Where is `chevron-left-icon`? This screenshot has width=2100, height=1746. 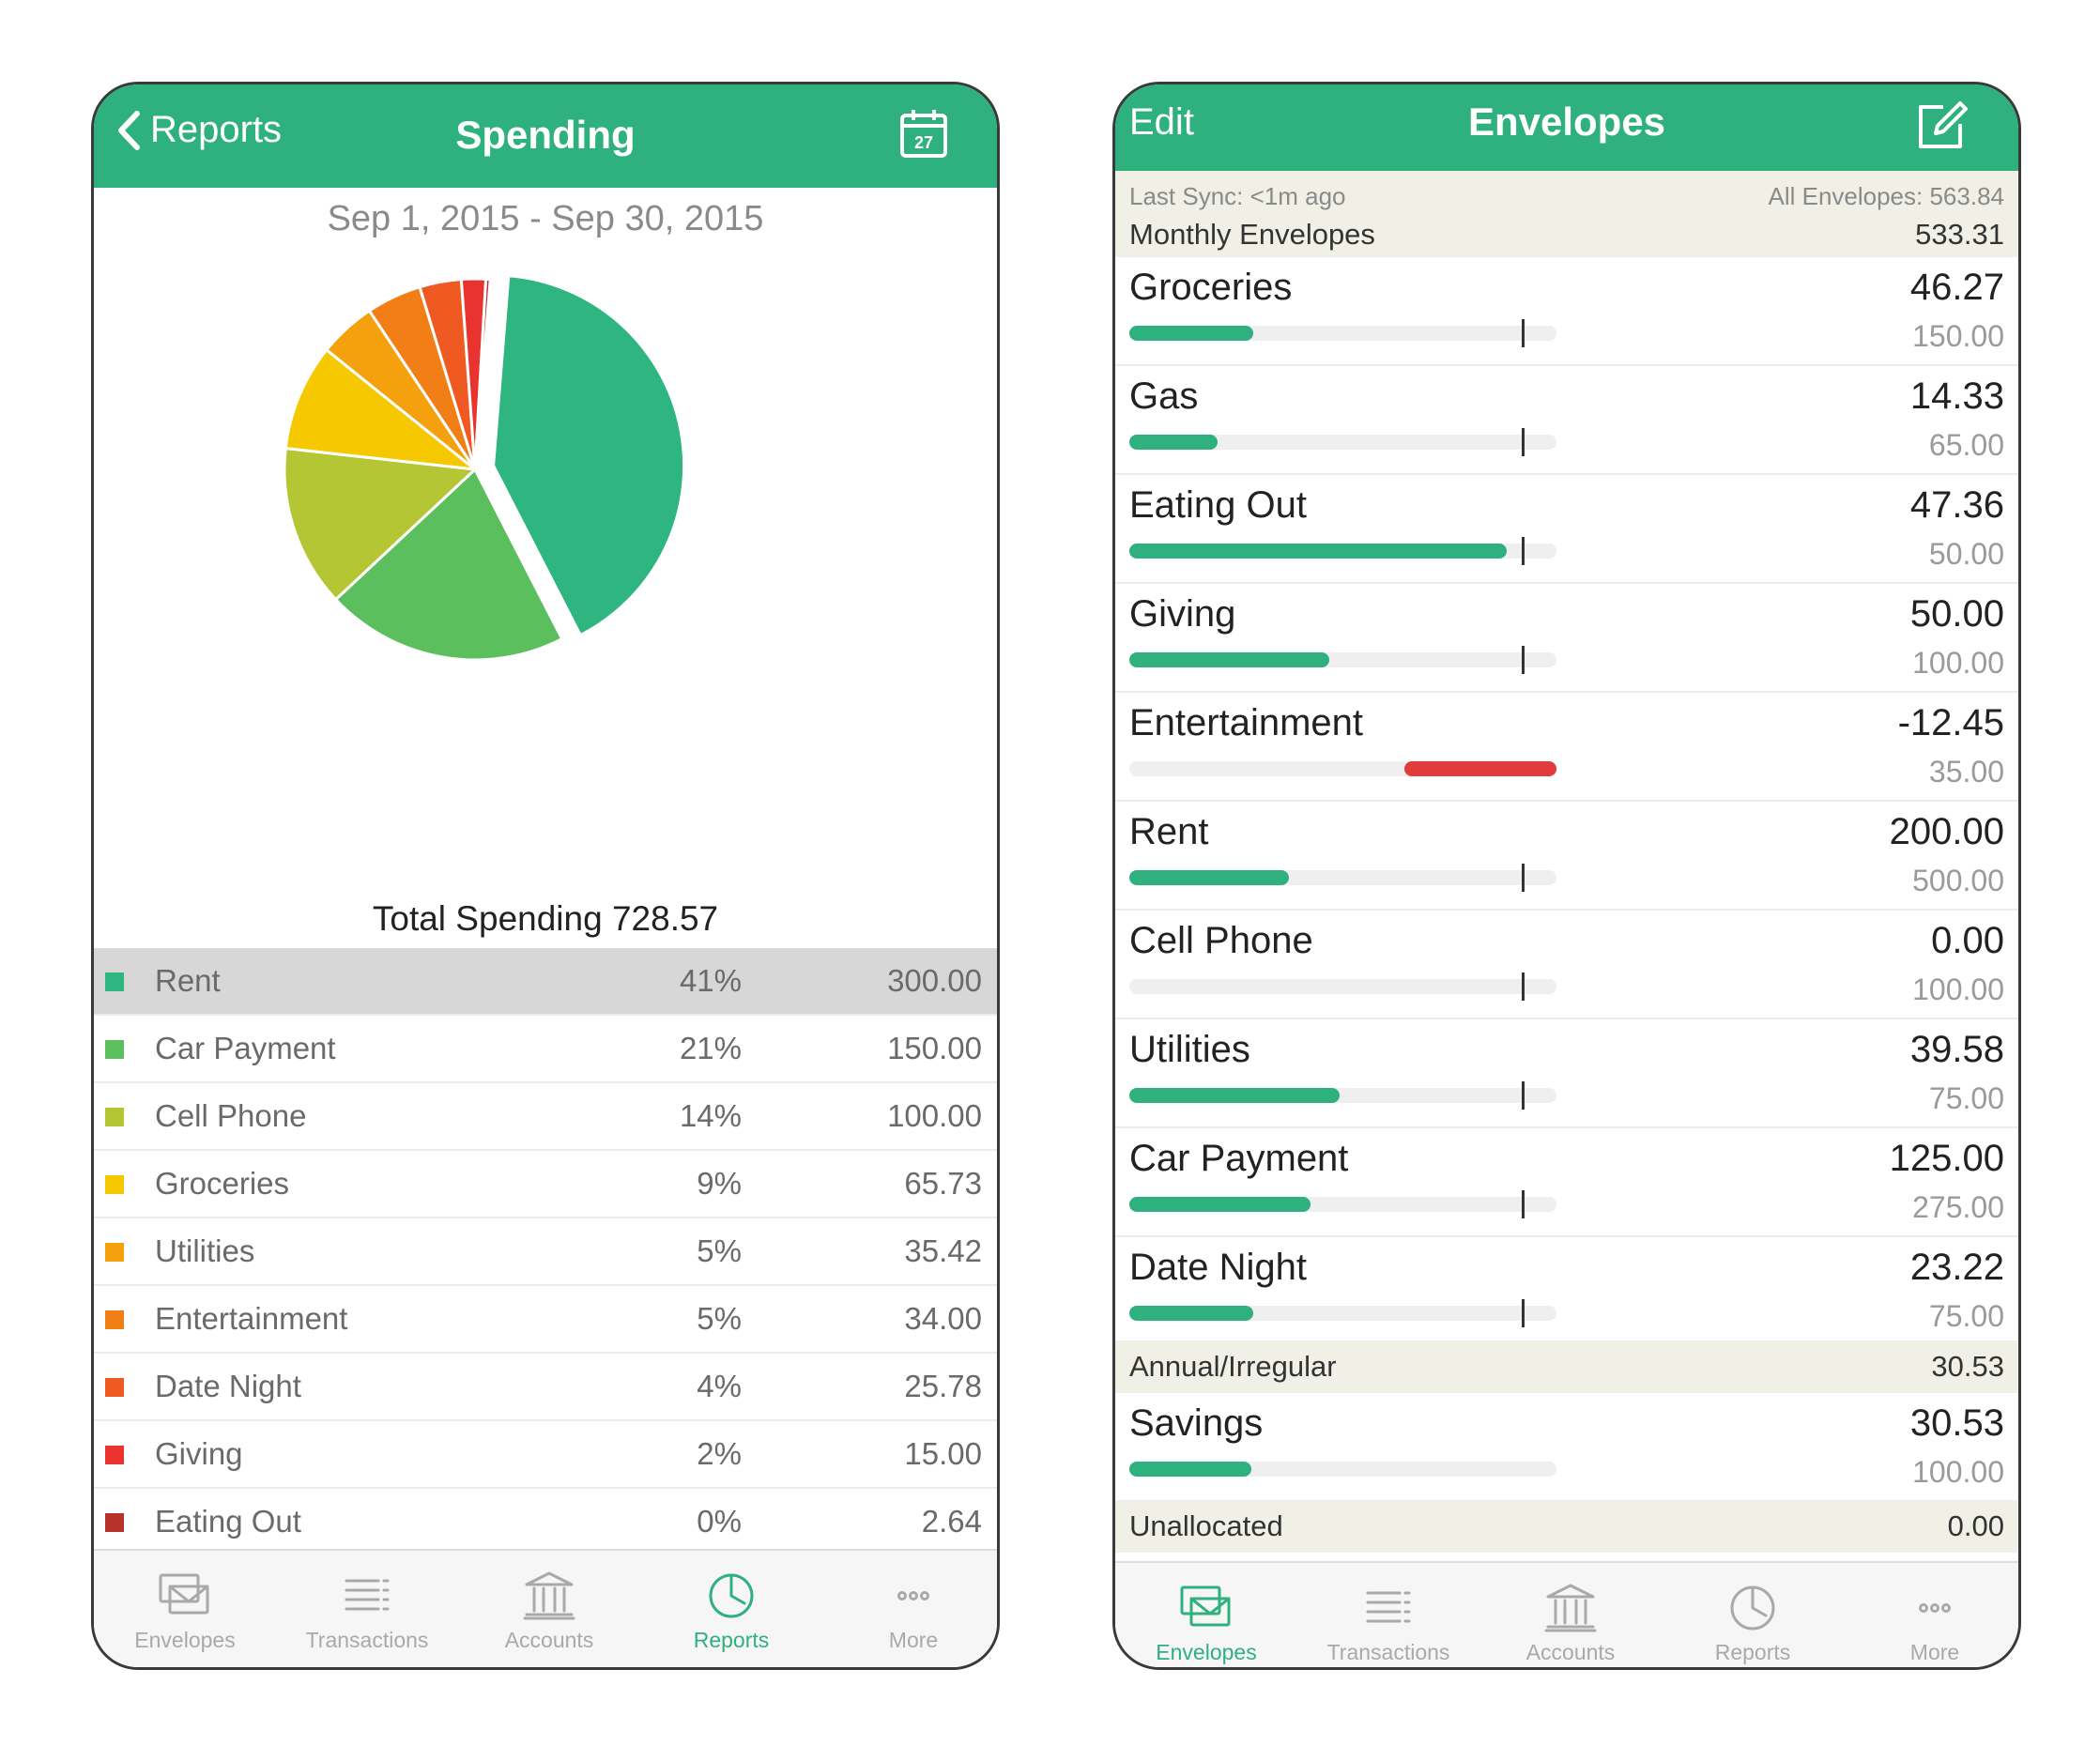
chevron-left-icon is located at coordinates (129, 130).